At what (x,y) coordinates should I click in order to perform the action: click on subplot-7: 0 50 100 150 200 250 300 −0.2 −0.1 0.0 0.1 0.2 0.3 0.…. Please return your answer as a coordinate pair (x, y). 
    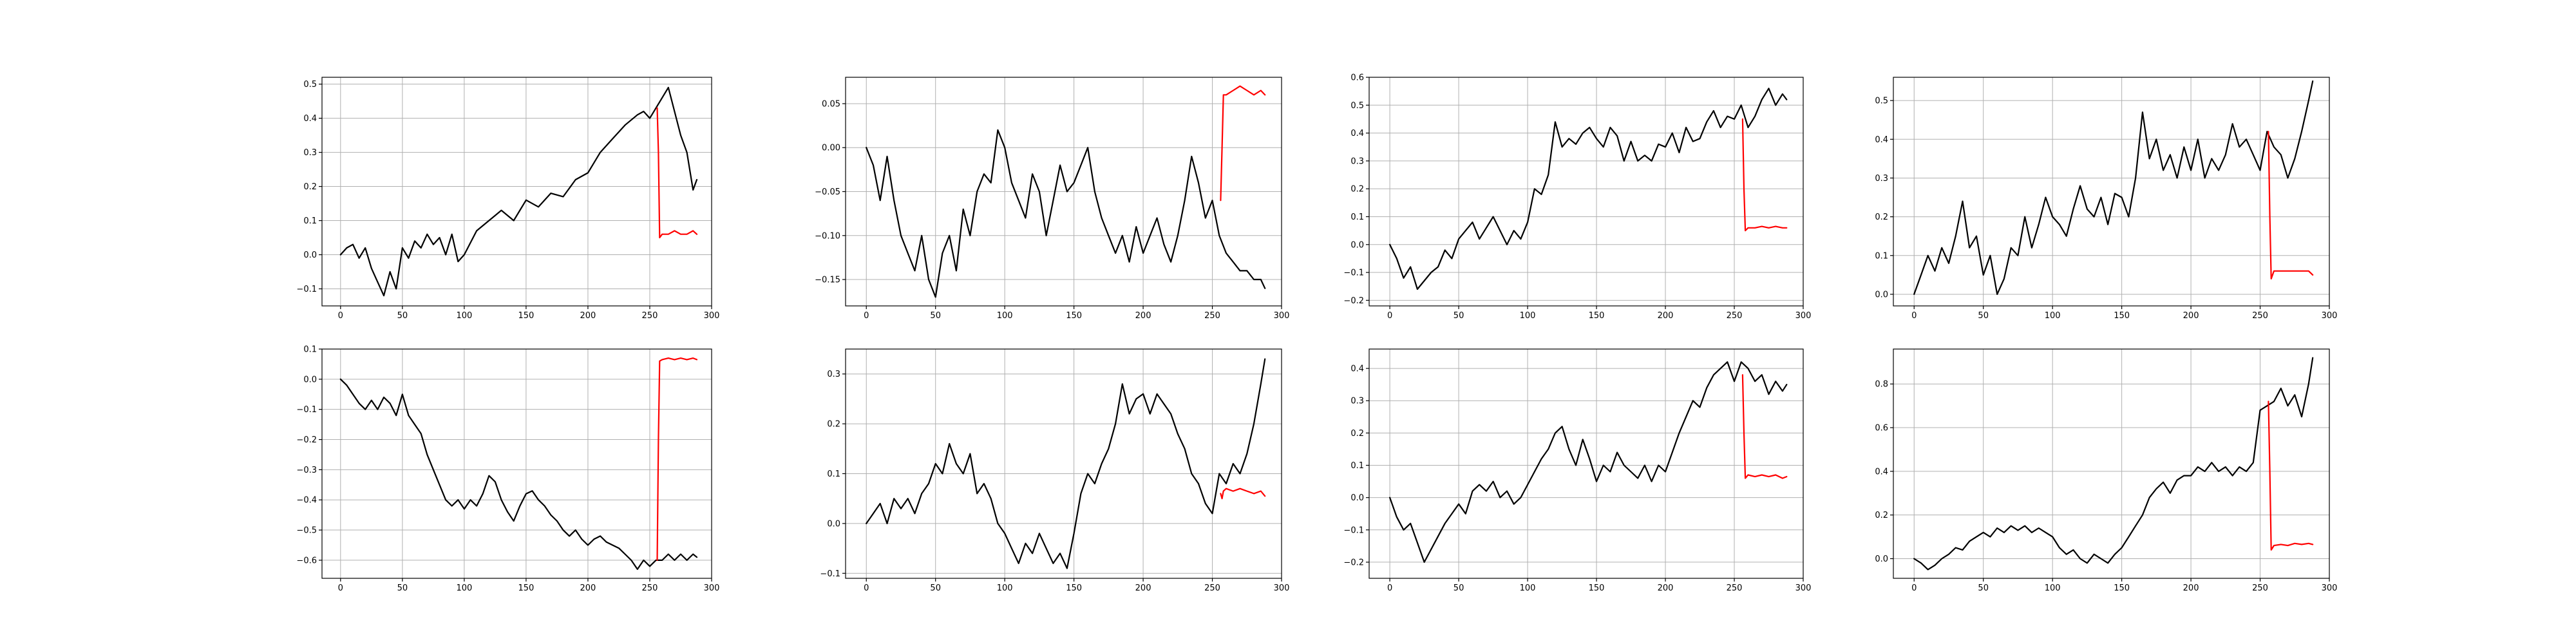
    Looking at the image, I should click on (1577, 470).